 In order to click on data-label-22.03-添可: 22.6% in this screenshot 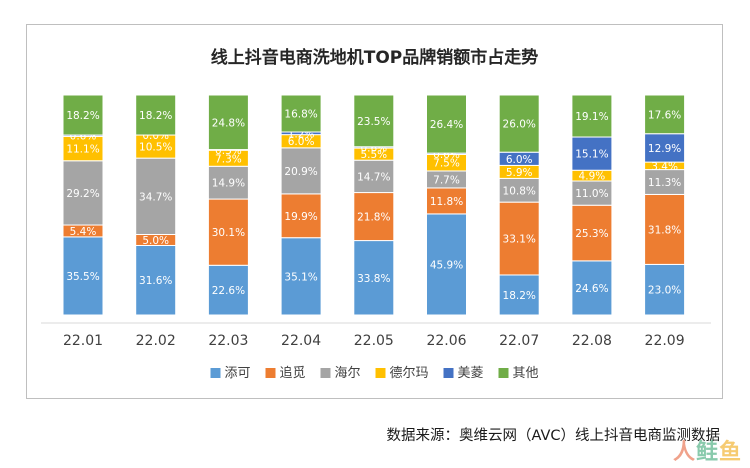, I will do `click(228, 291)`.